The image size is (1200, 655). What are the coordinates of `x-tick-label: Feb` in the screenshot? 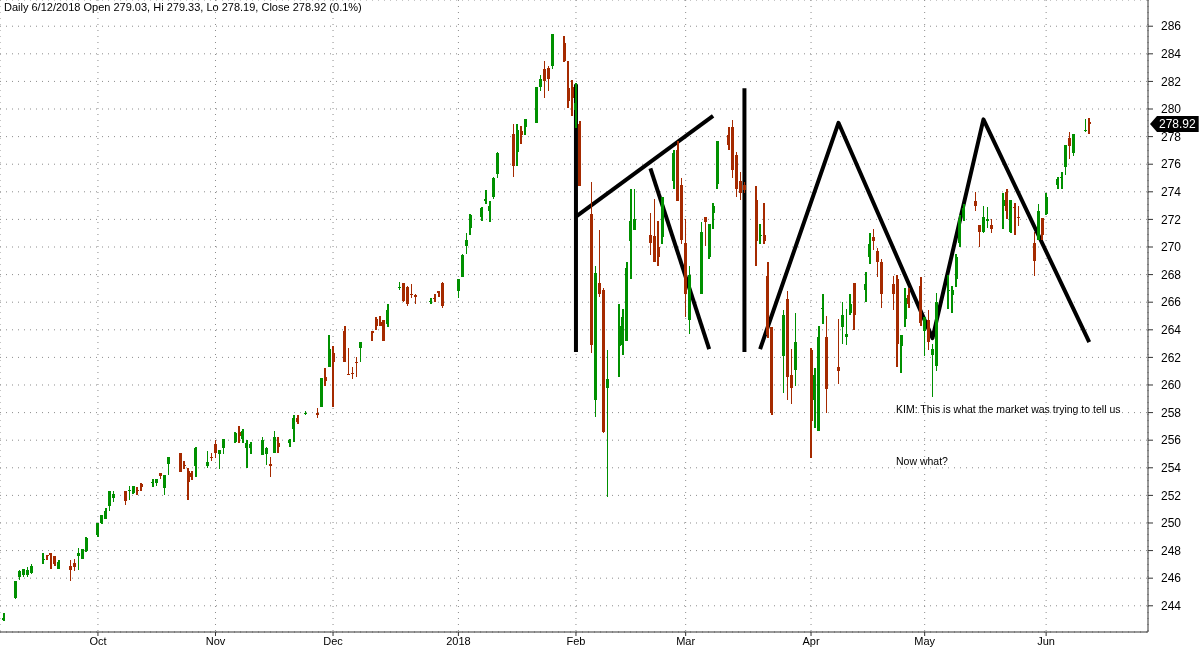 It's located at (576, 640).